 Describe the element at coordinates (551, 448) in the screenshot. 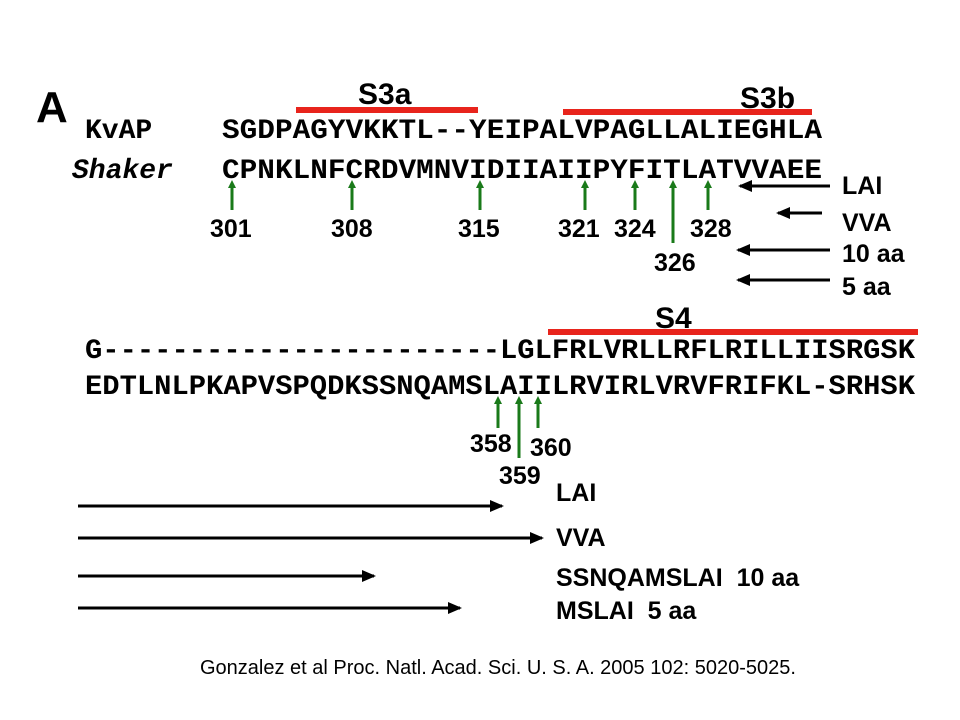

I see `residue-label: 360` at that location.